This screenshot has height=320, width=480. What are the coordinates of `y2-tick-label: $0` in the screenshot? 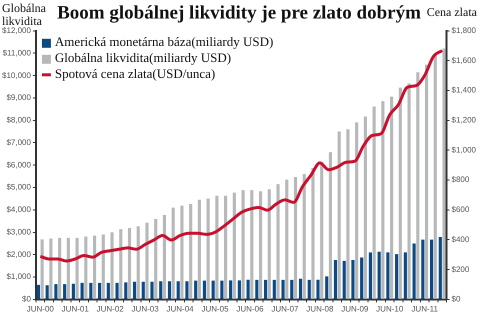 It's located at (456, 299).